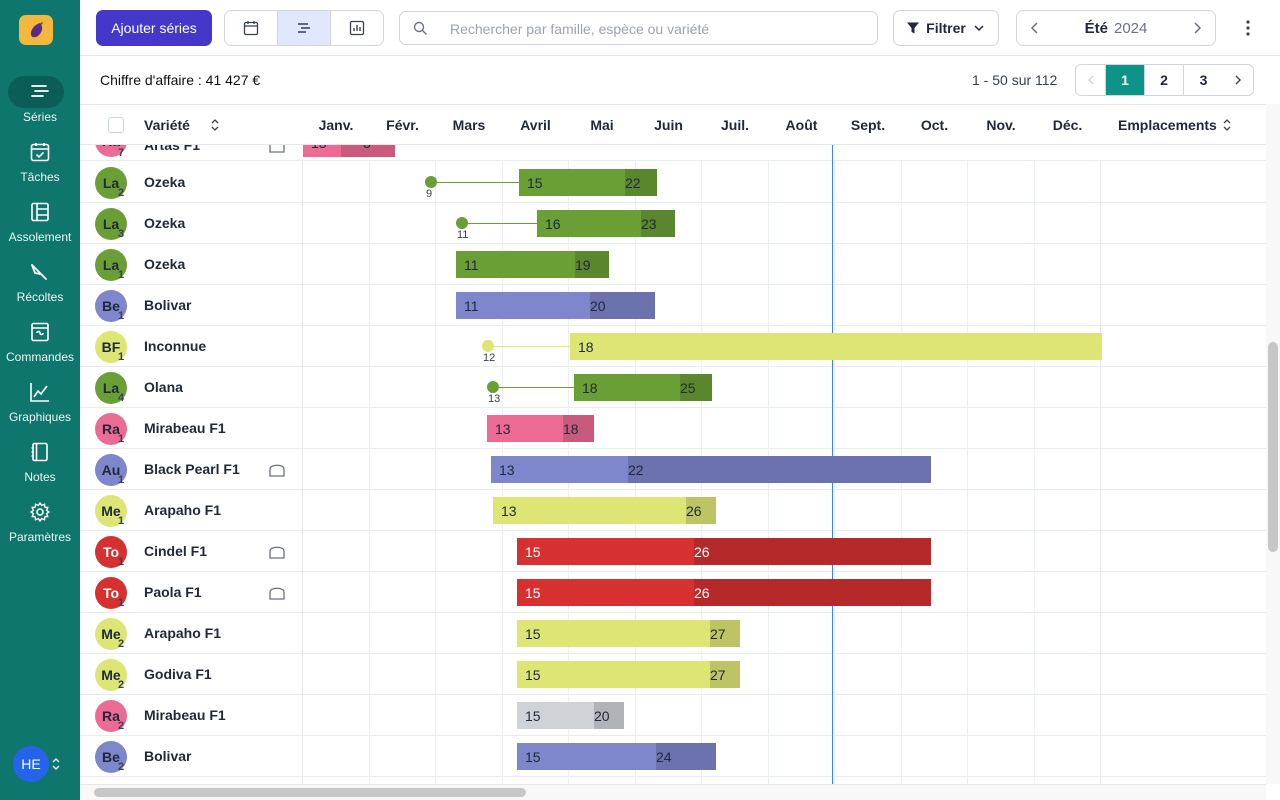  Describe the element at coordinates (167, 125) in the screenshot. I see `column-header-variete: Variété` at that location.